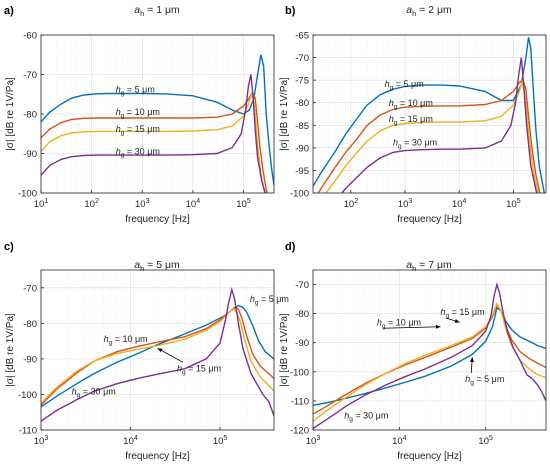 Image resolution: width=550 pixels, height=468 pixels. Describe the element at coordinates (91, 204) in the screenshot. I see `x-tick-label: 10²` at that location.